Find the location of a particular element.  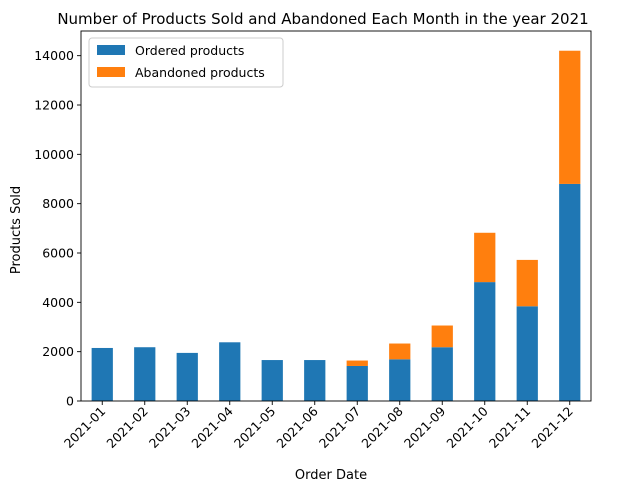

legend-box is located at coordinates (186, 62).